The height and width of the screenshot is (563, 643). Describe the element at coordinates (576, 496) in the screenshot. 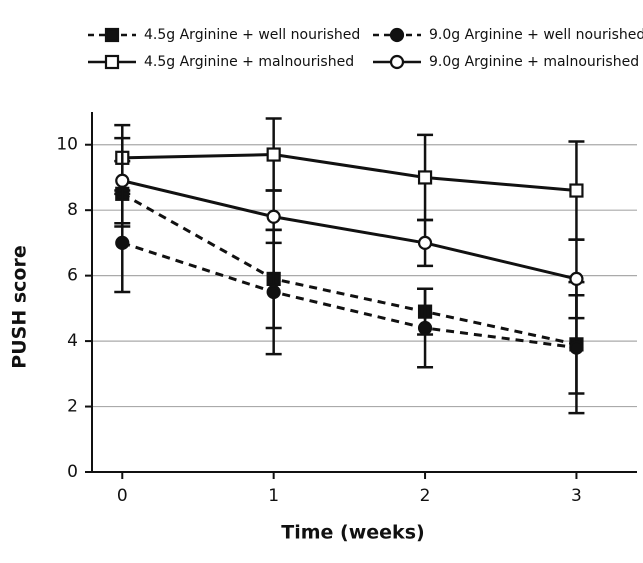

I see `x-tick-label: 3` at that location.